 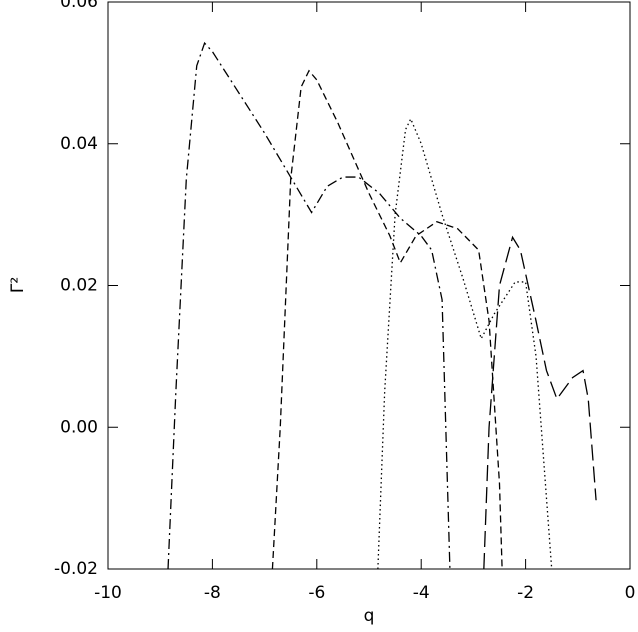 What do you see at coordinates (212, 593) in the screenshot?
I see `x-tick-label: -8` at bounding box center [212, 593].